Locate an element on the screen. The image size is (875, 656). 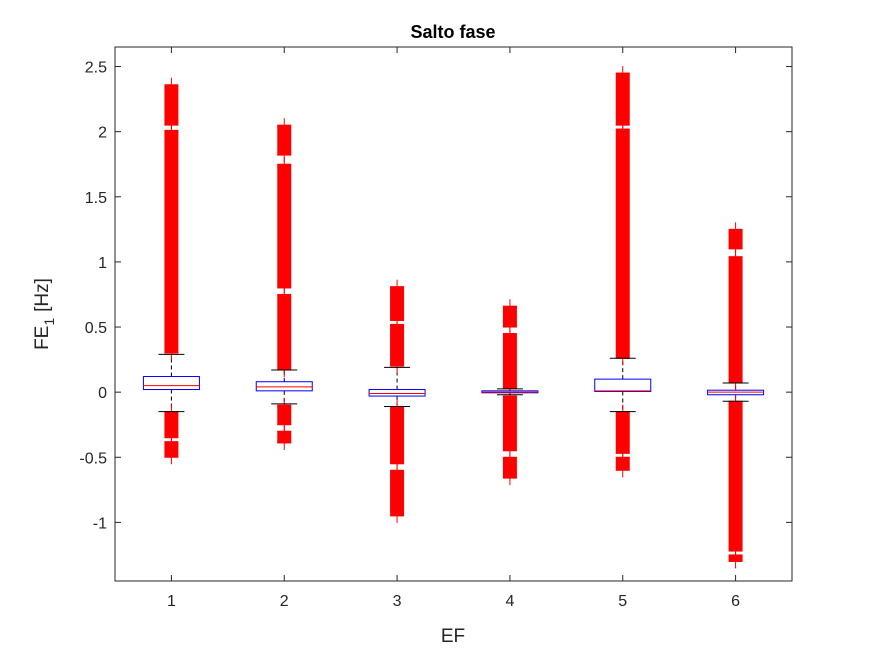
y-tick-label: 0 is located at coordinates (102, 393).